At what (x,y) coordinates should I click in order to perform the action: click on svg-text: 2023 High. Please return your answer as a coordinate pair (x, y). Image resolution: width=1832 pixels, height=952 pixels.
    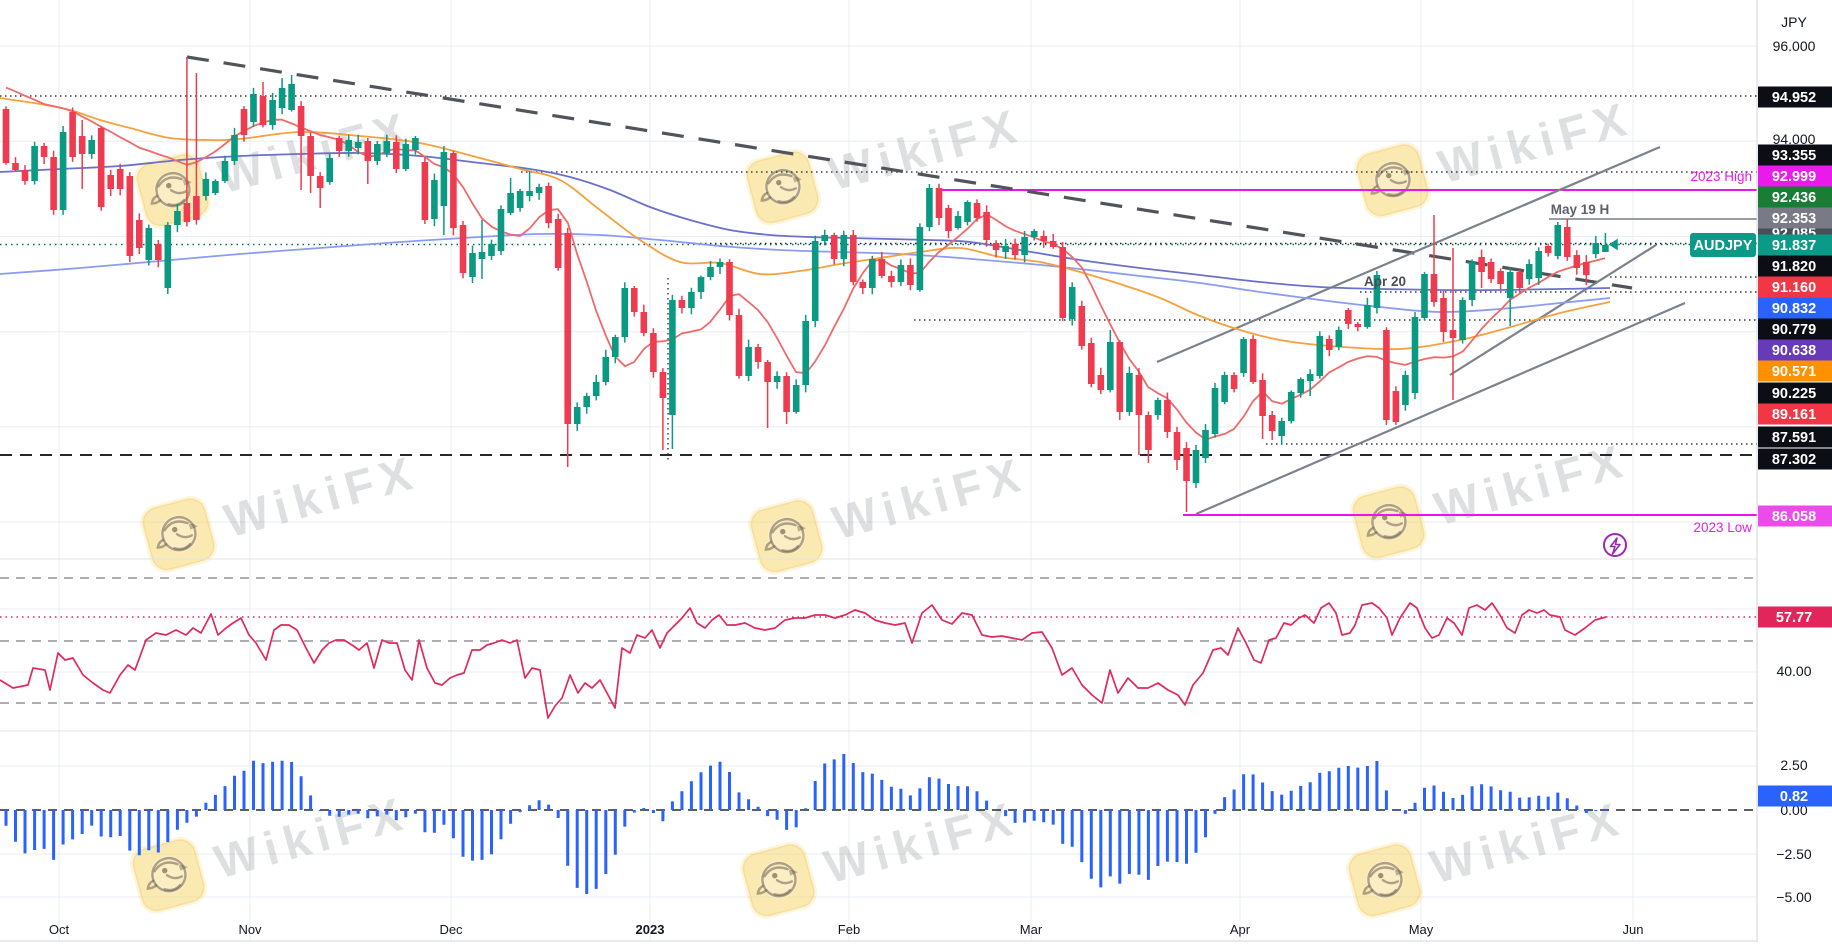
    Looking at the image, I should click on (1721, 176).